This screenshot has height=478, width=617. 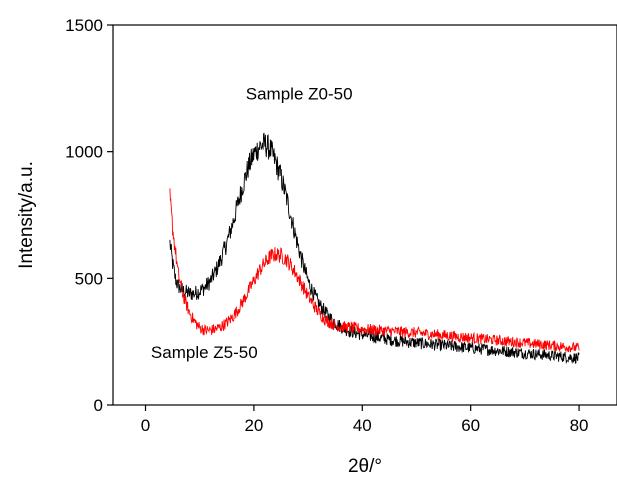 I want to click on x-axis-label: 2θ/°, so click(x=365, y=466).